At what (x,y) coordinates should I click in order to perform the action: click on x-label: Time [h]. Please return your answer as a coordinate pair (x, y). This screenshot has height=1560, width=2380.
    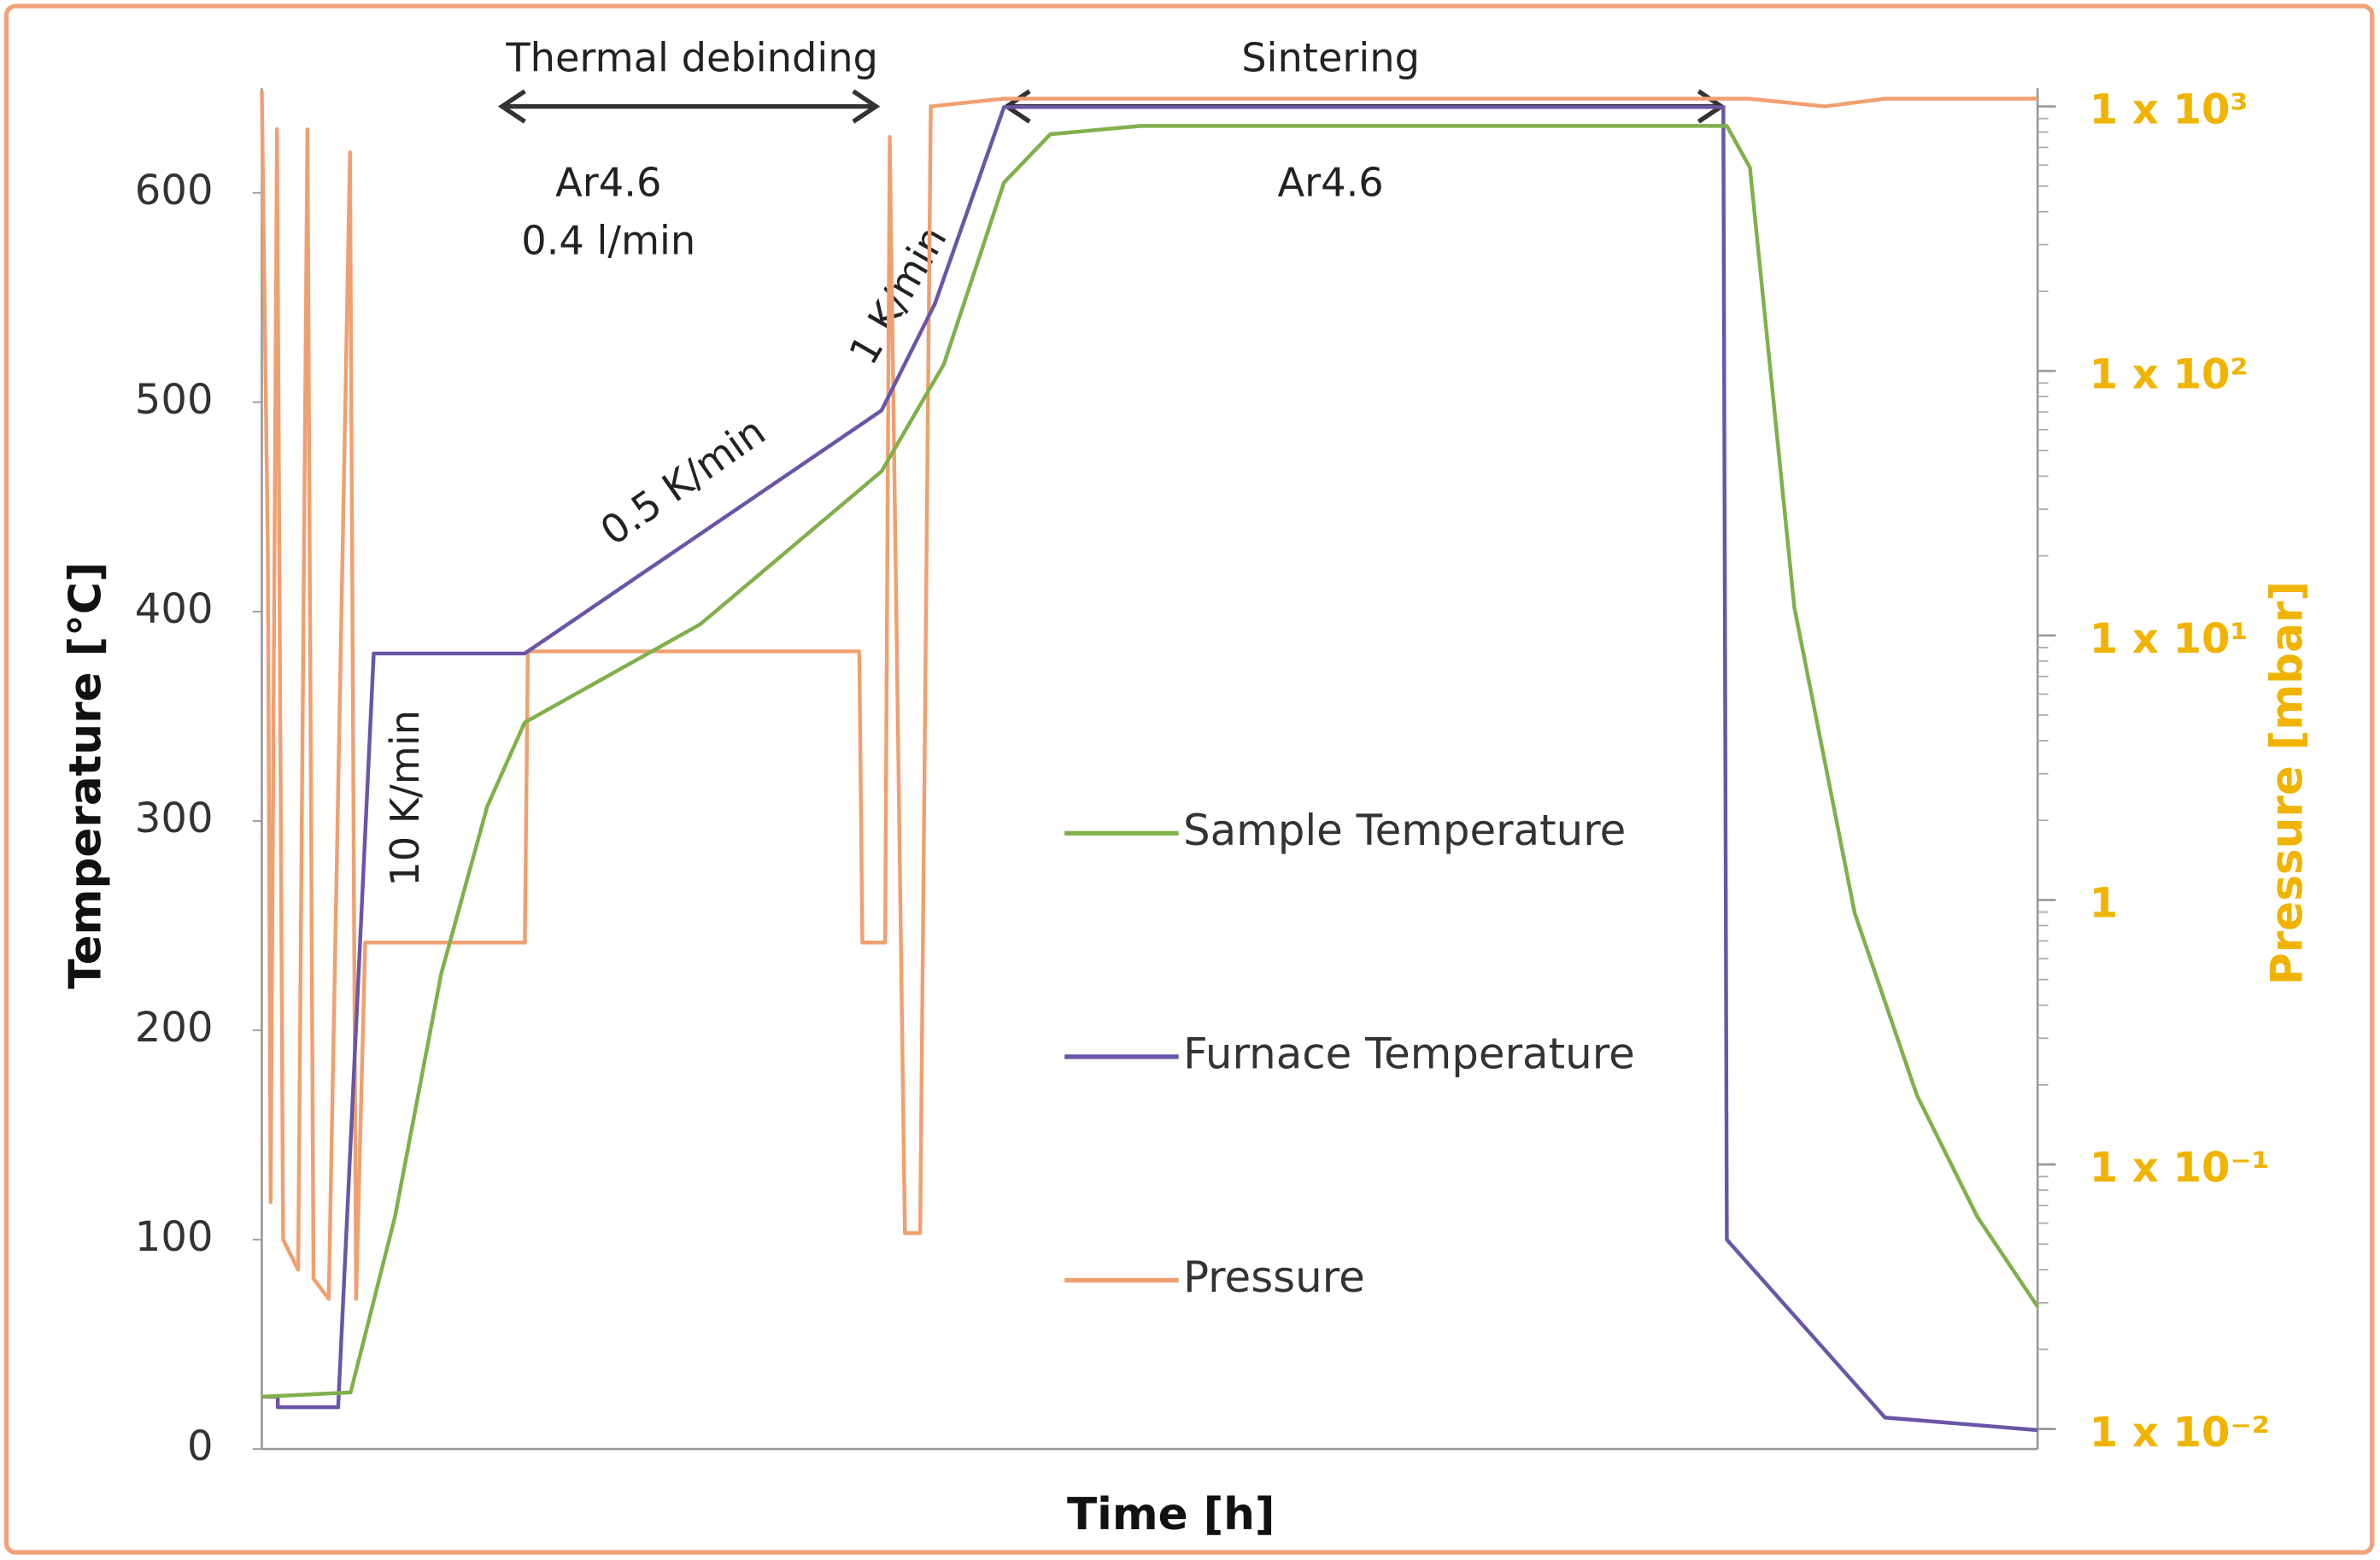
    Looking at the image, I should click on (1171, 1514).